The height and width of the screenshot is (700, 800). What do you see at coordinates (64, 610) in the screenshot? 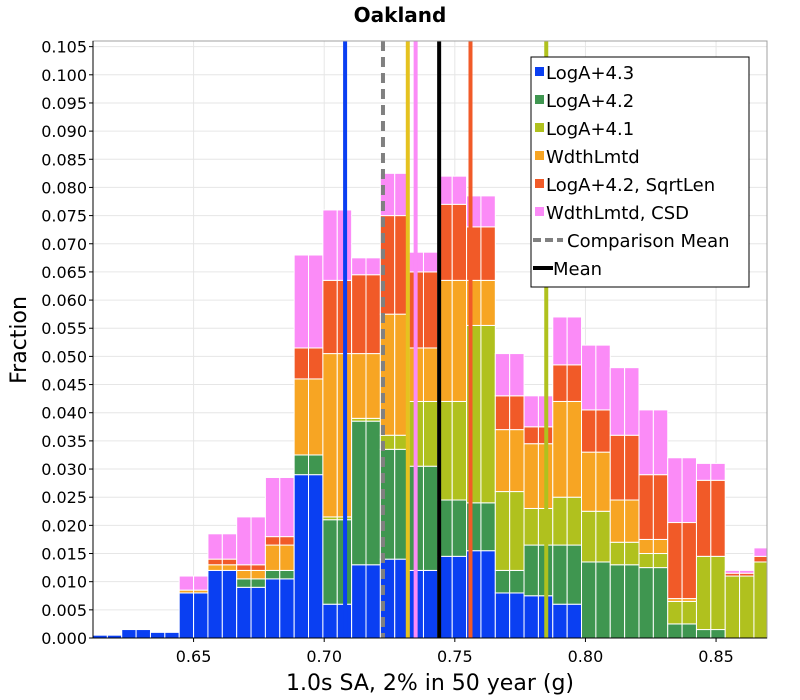
I see `y-tick-label: 0.005` at bounding box center [64, 610].